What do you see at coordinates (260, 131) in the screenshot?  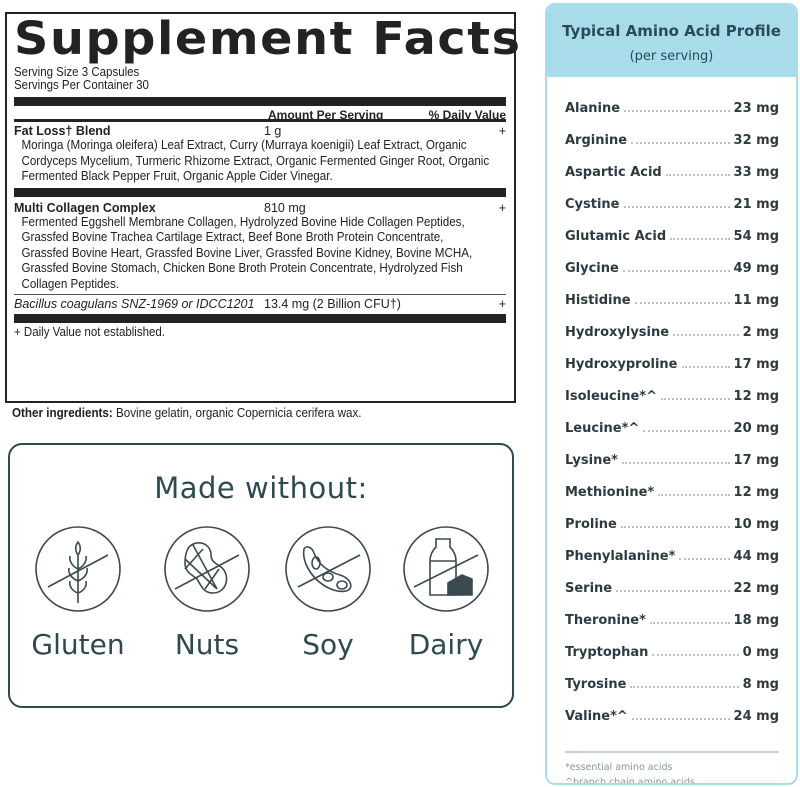 I see `ingredient-row: Fat Loss† Blend 1 g +` at bounding box center [260, 131].